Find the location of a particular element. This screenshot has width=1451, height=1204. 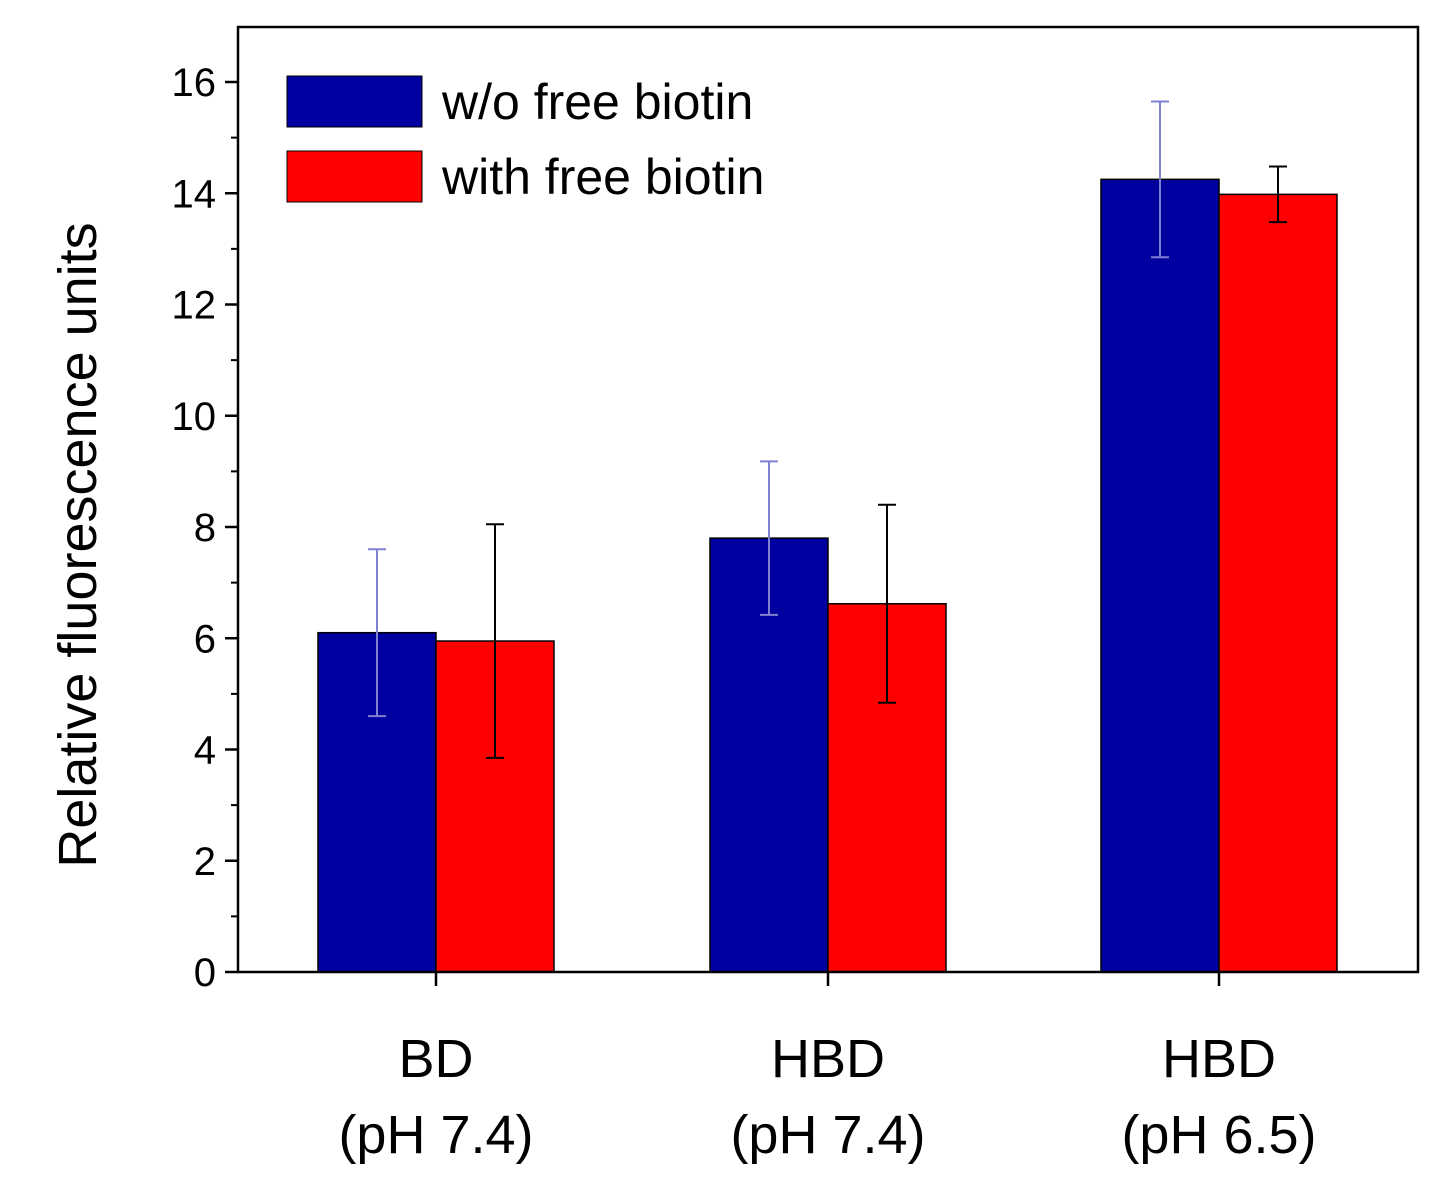

y-tick-label: 8 is located at coordinates (205, 528).